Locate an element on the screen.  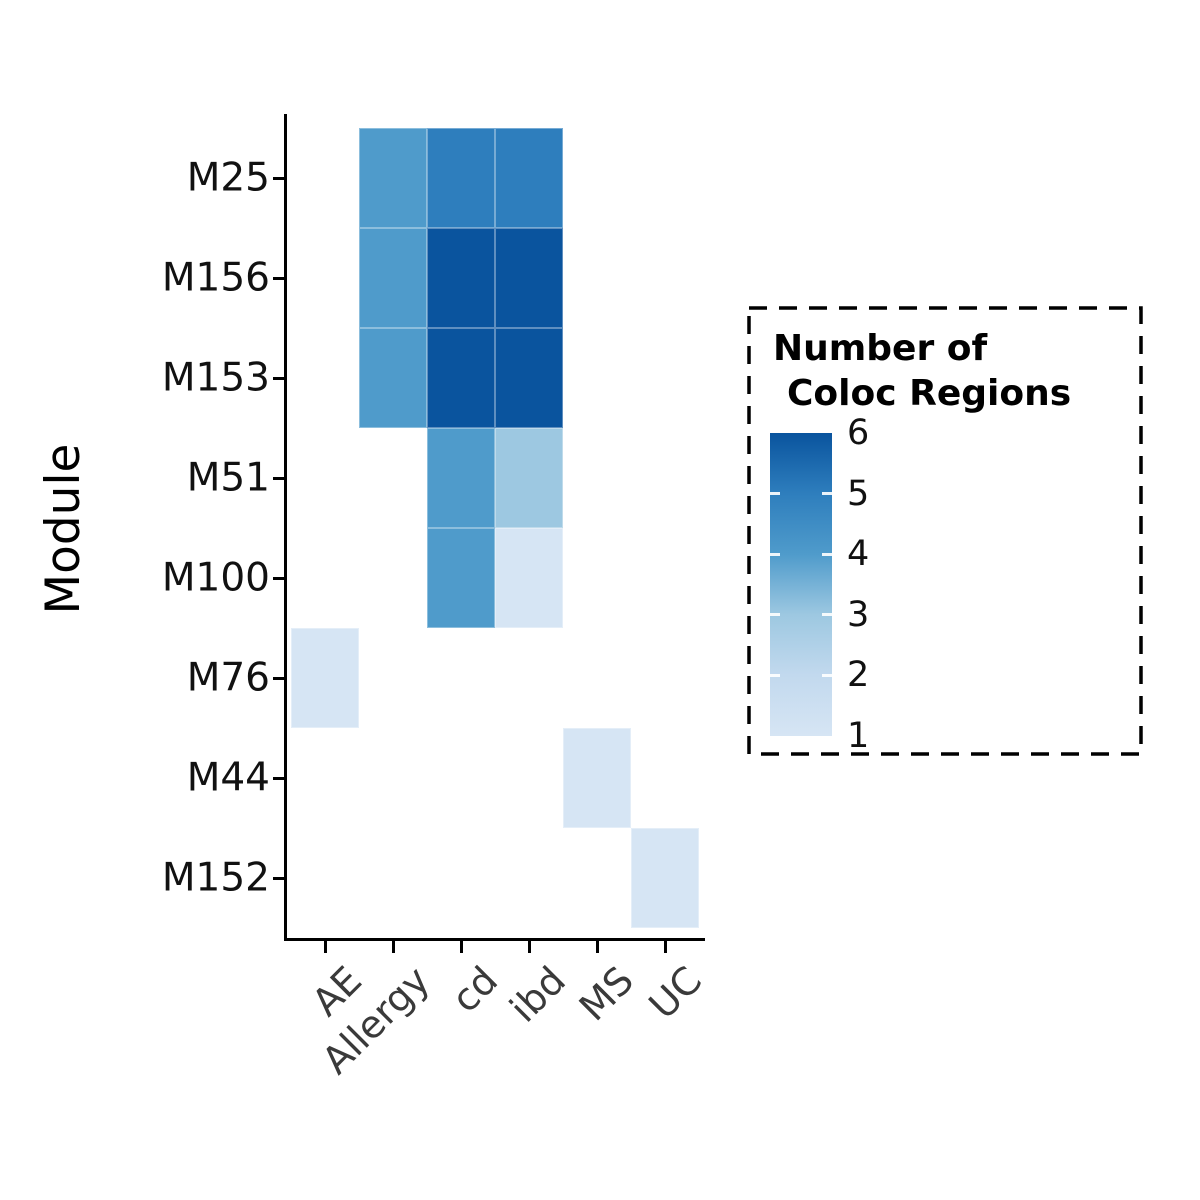
y-tick-label-M25: M25 is located at coordinates (228, 178).